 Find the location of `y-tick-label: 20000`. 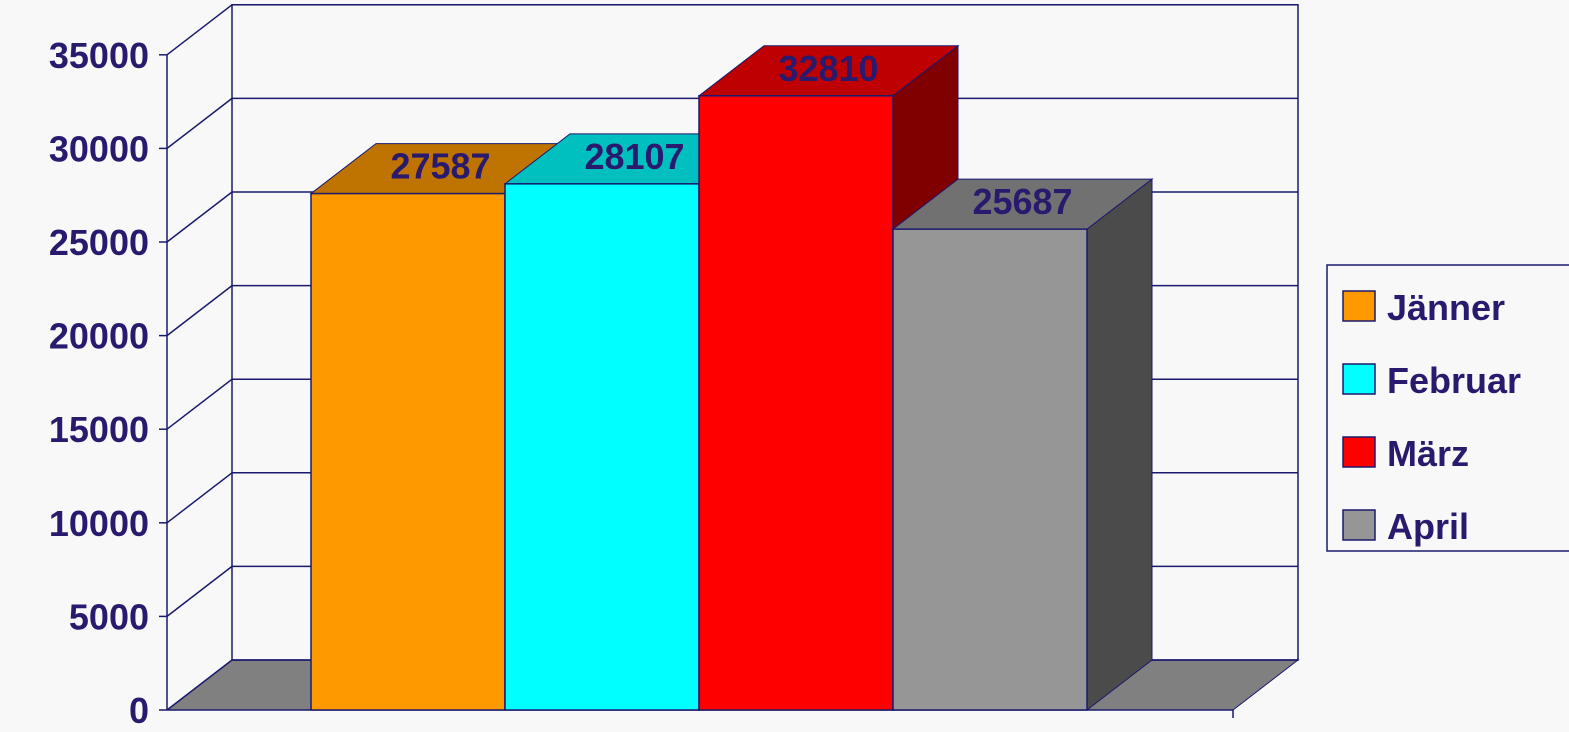

y-tick-label: 20000 is located at coordinates (99, 336).